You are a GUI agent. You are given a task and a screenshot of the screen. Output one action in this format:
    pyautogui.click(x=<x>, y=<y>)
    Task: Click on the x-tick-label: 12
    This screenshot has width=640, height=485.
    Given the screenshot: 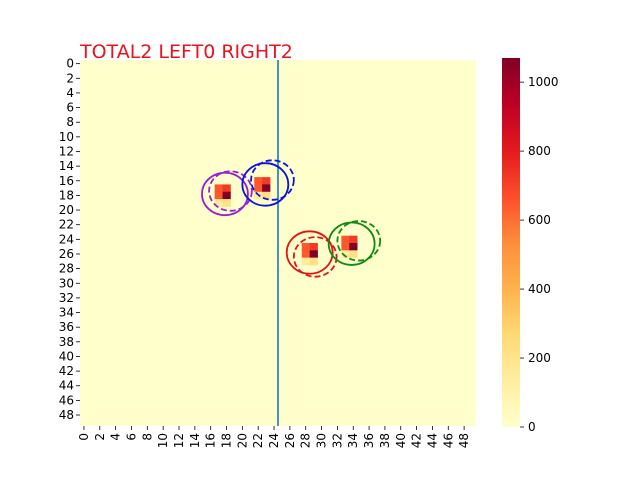 What is the action you would take?
    pyautogui.click(x=179, y=440)
    